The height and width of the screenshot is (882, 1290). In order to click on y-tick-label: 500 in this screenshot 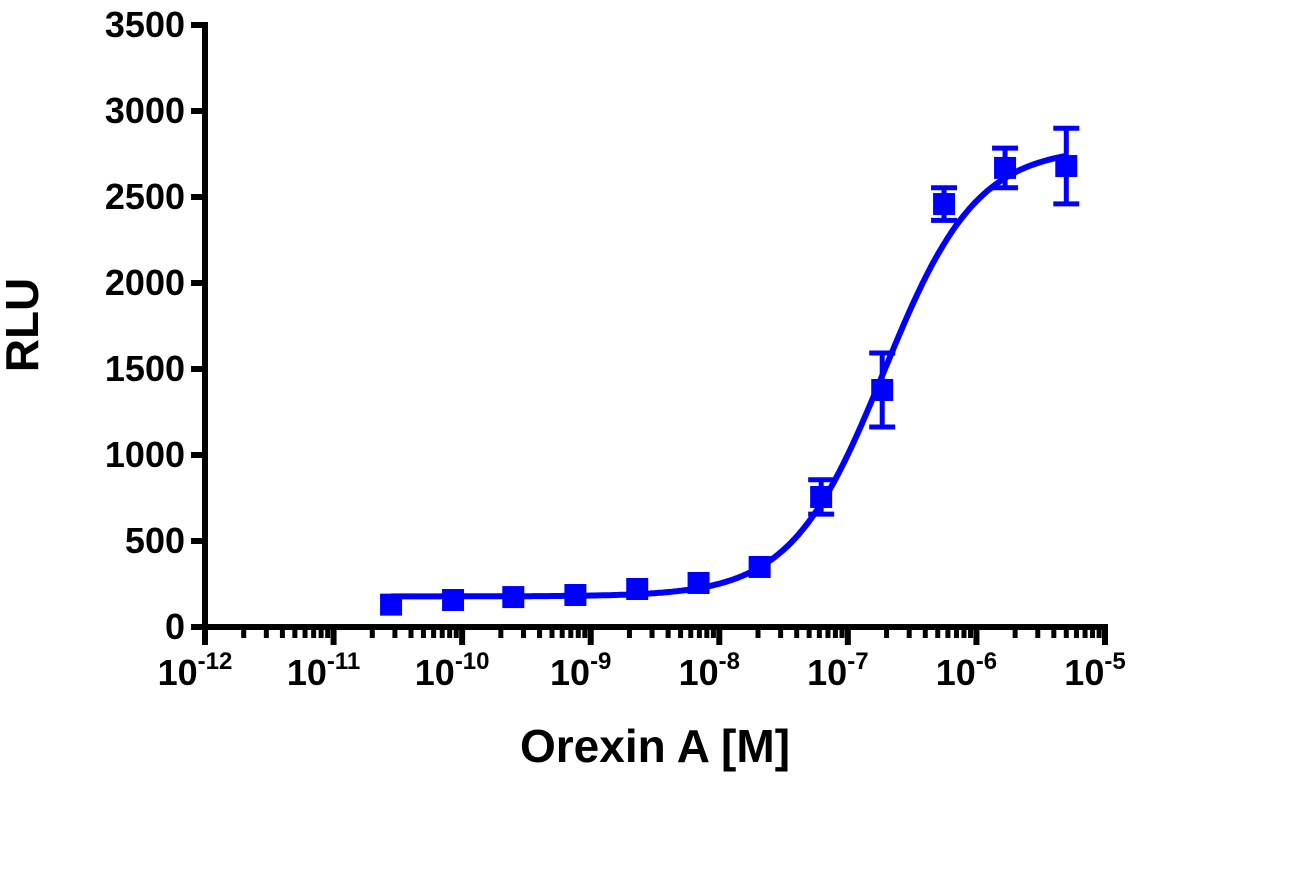, I will do `click(155, 540)`.